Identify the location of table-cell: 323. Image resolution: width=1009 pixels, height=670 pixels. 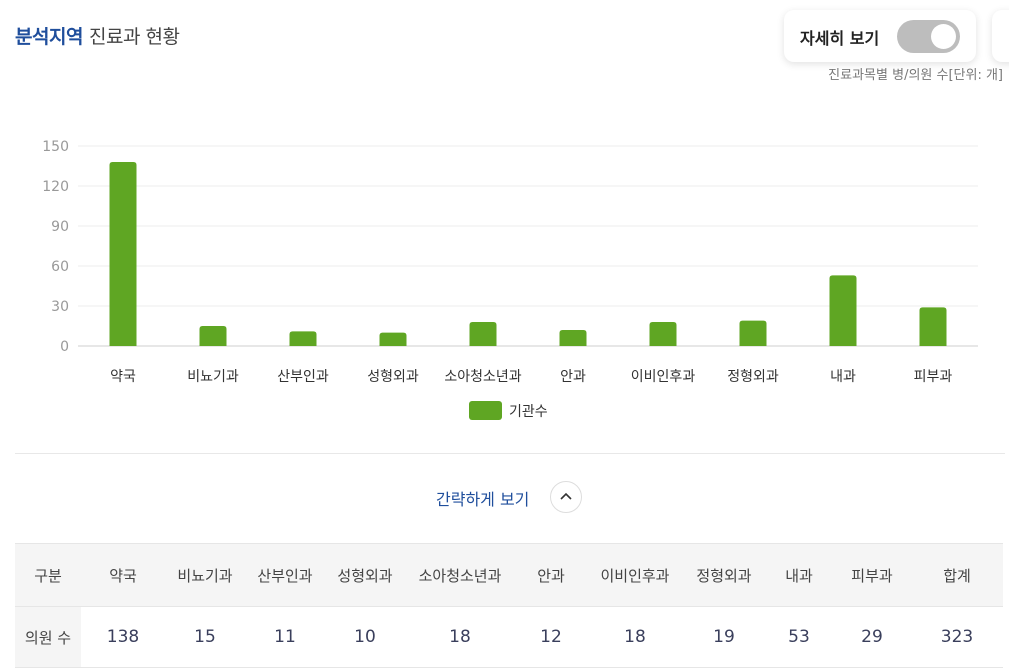
(957, 637).